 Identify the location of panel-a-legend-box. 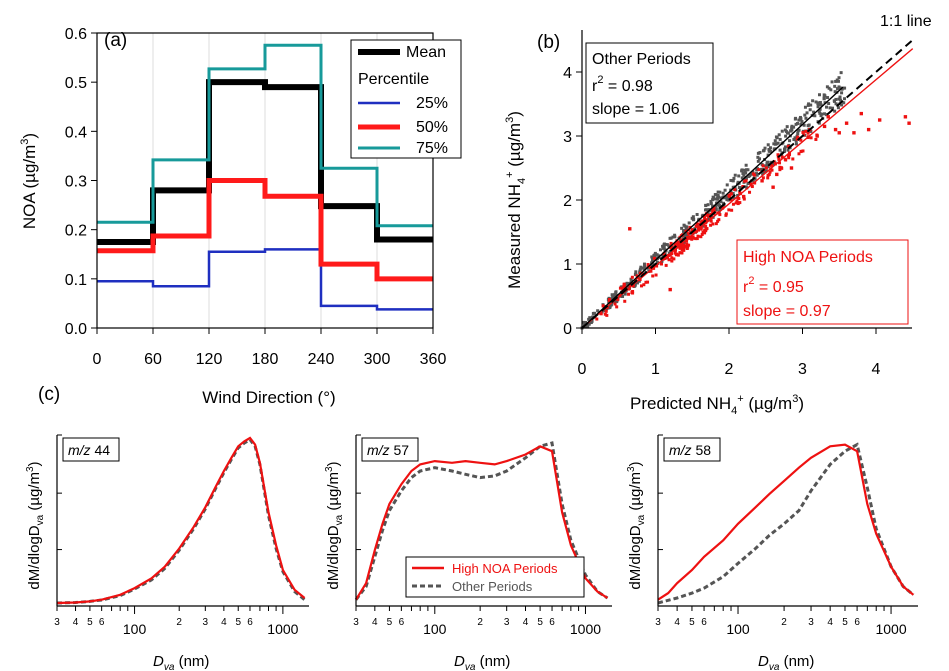
(406, 99).